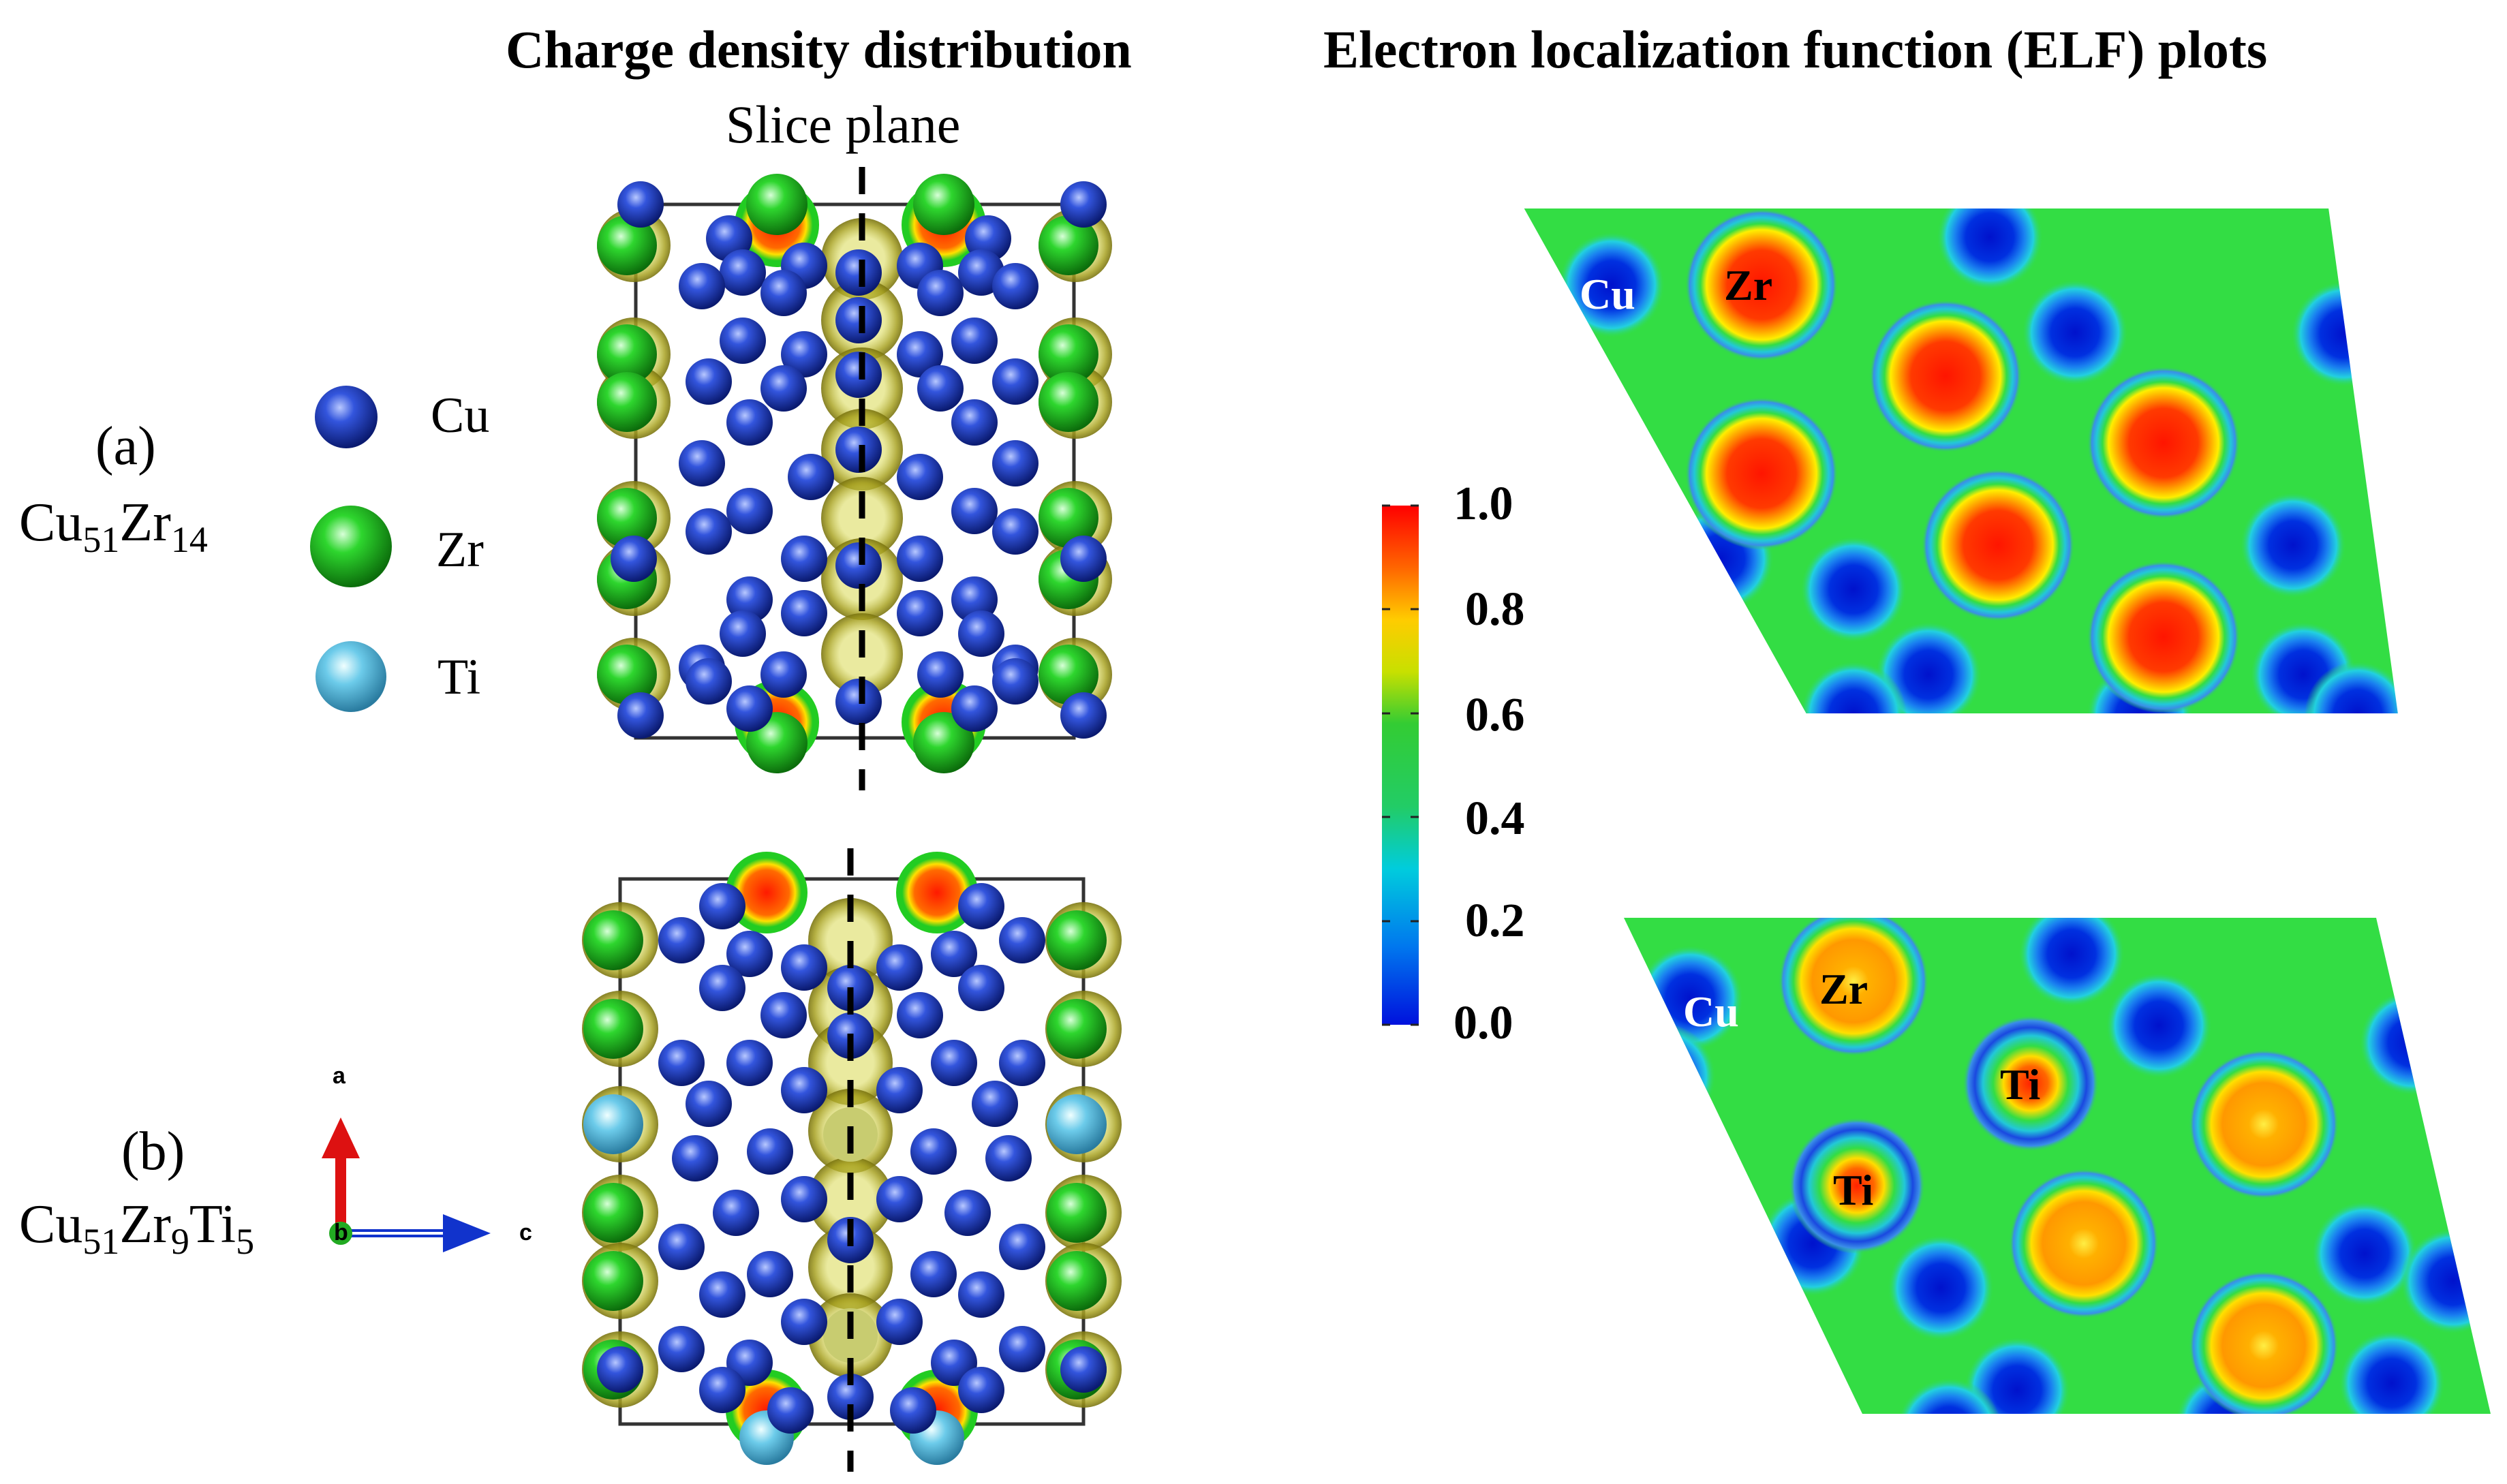 The width and height of the screenshot is (2507, 1484). What do you see at coordinates (460, 416) in the screenshot?
I see `legend-cu-label: Cu` at bounding box center [460, 416].